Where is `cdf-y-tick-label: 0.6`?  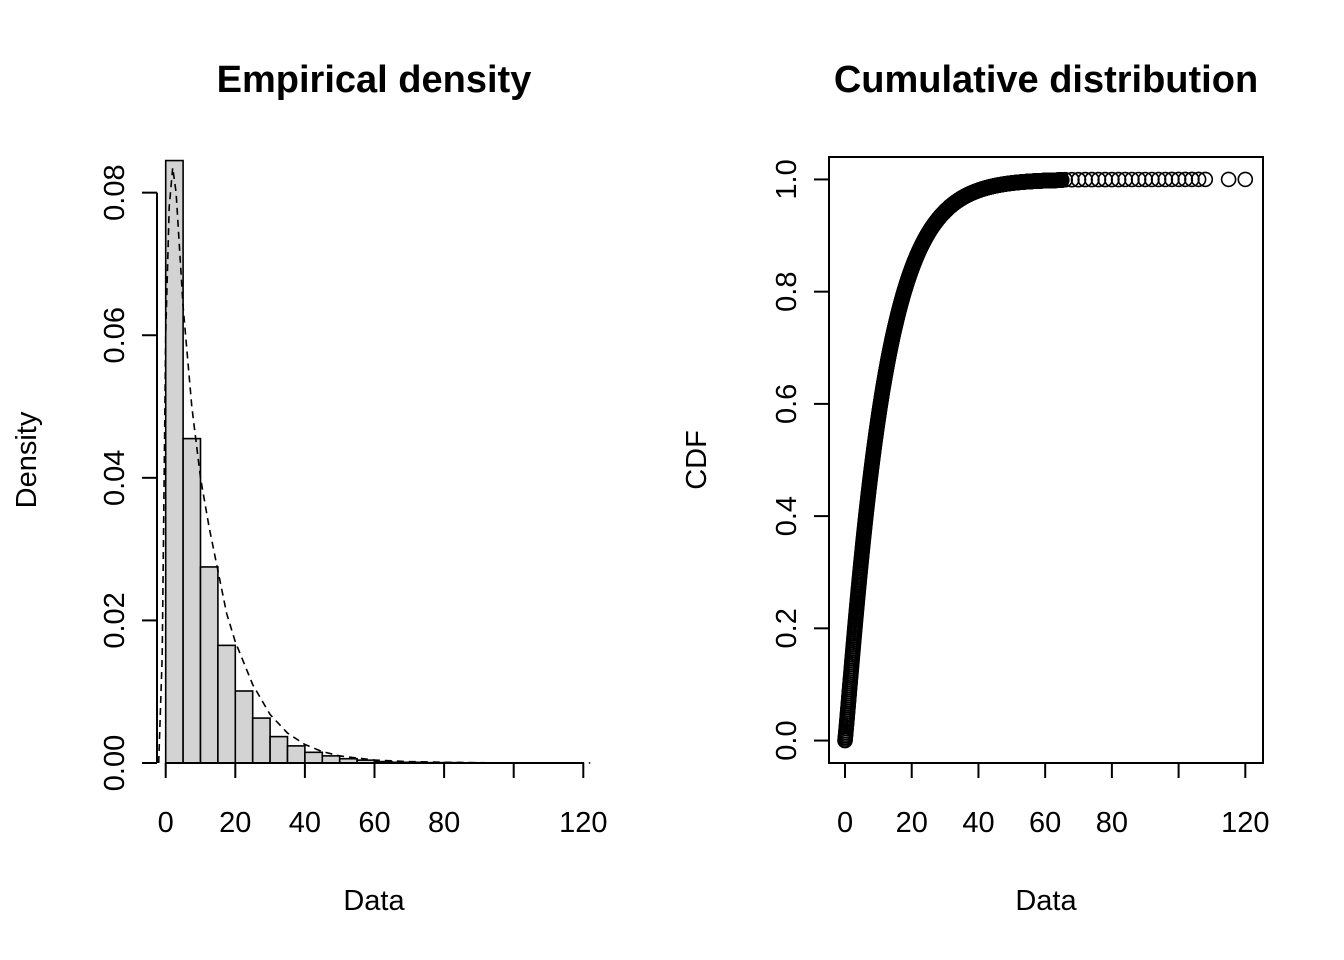
cdf-y-tick-label: 0.6 is located at coordinates (787, 404).